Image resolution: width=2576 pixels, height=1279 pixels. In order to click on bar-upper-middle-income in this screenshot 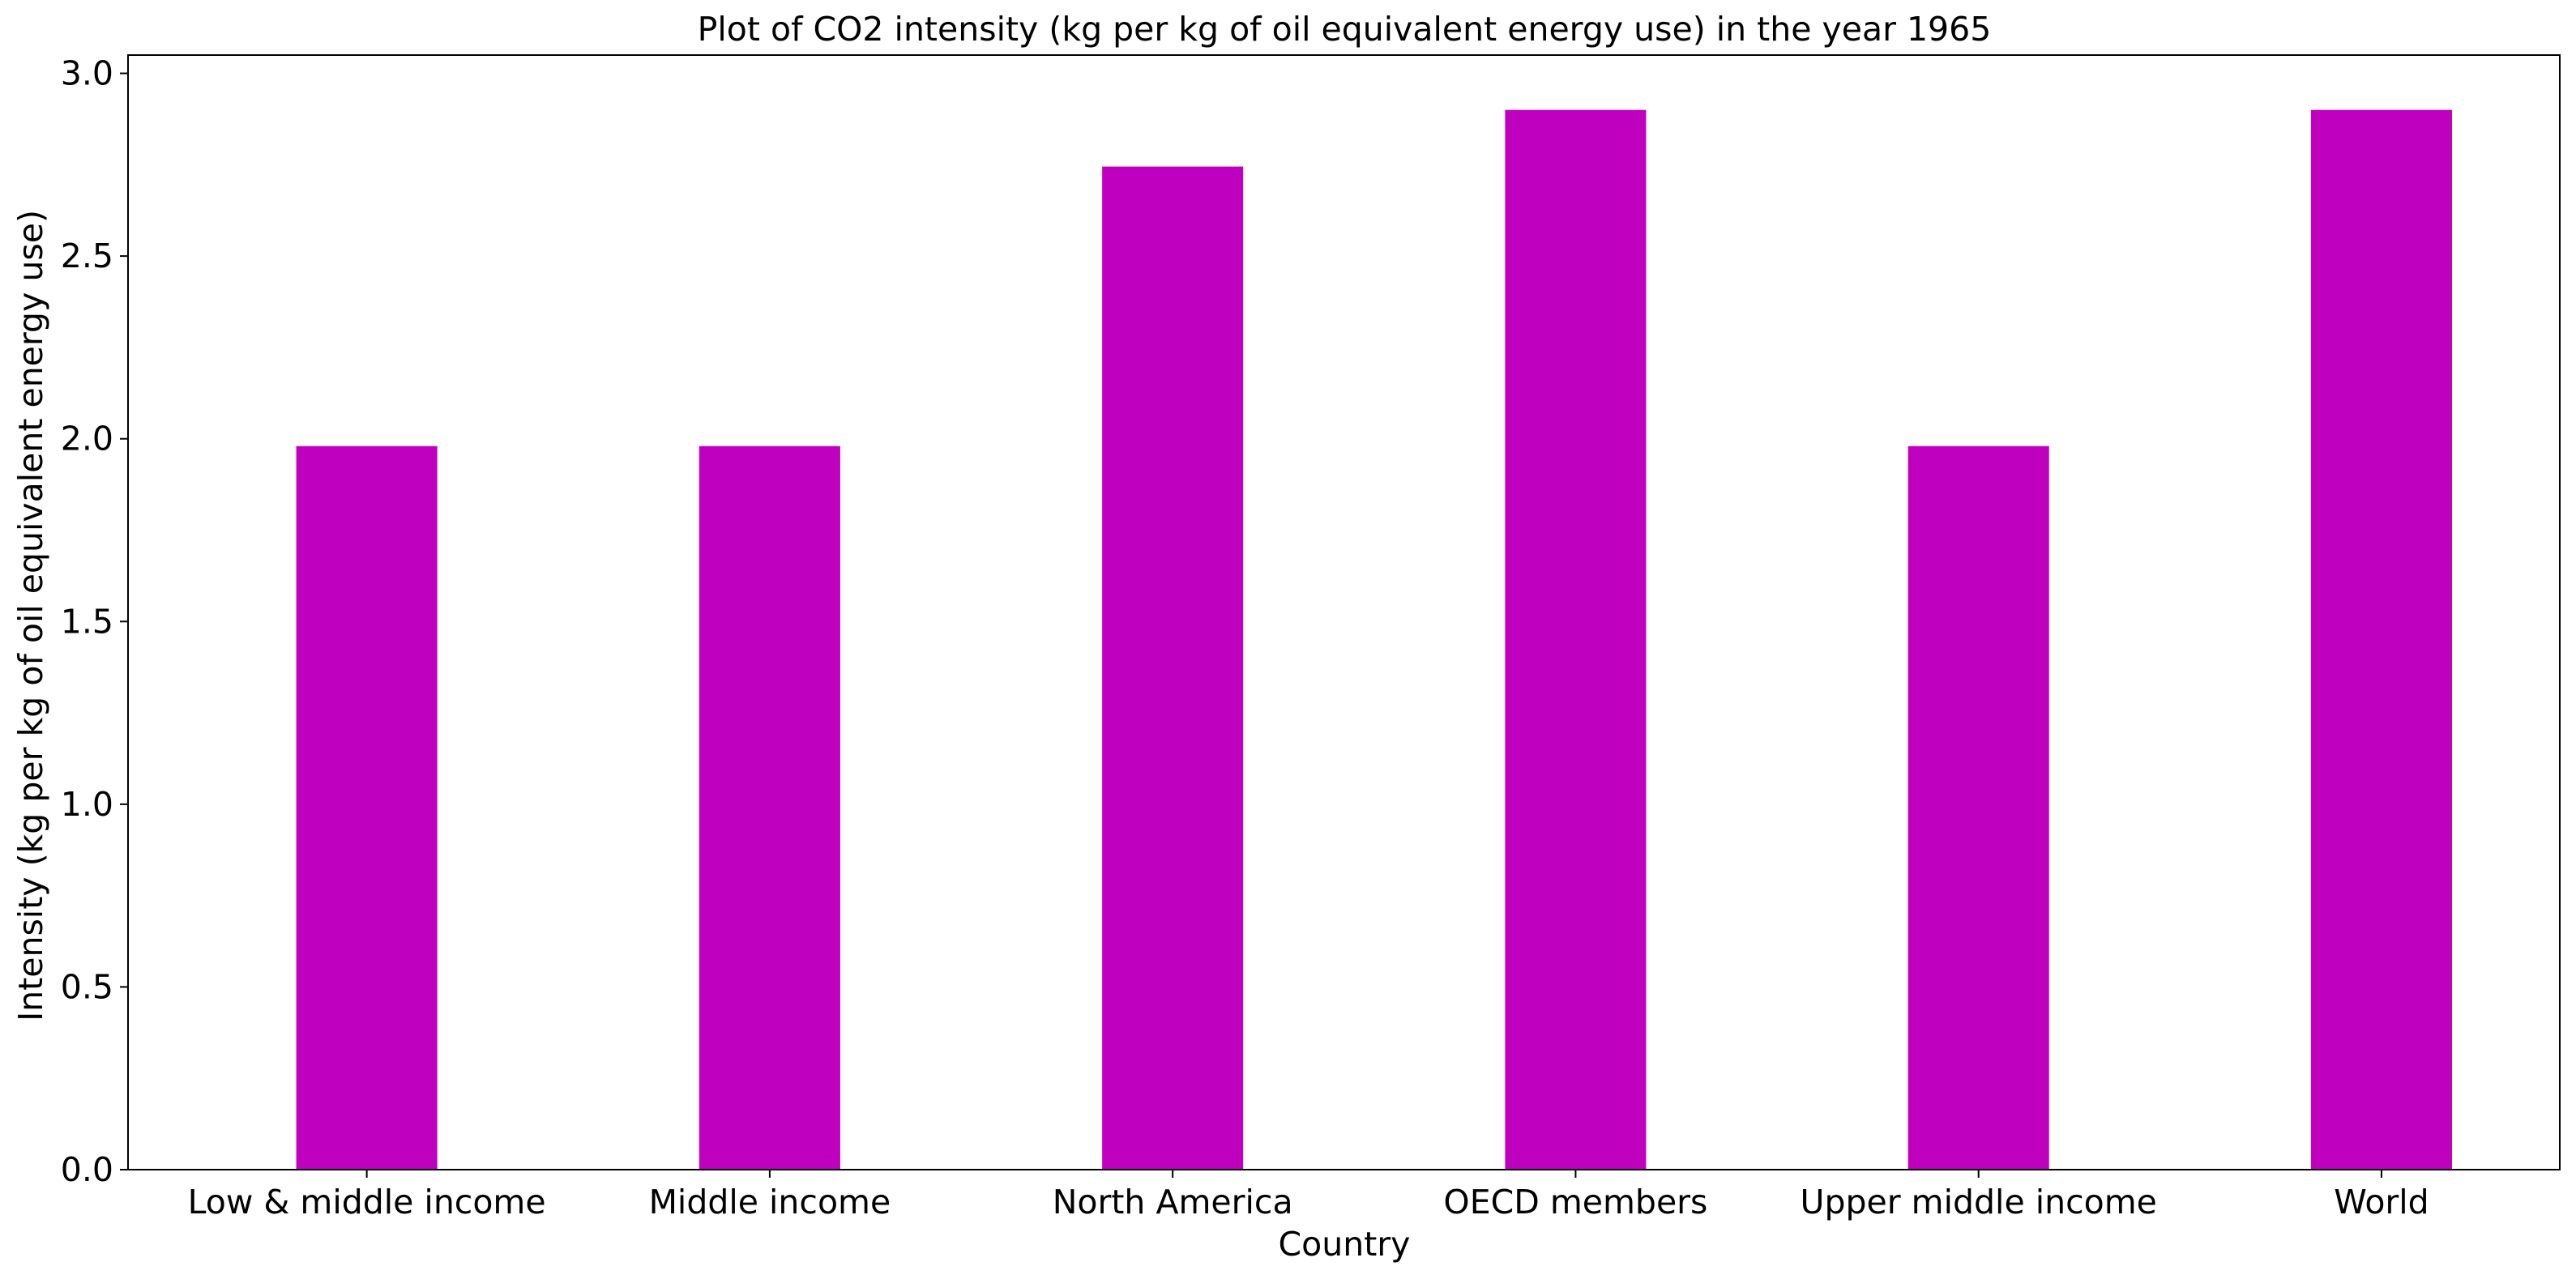, I will do `click(1978, 808)`.